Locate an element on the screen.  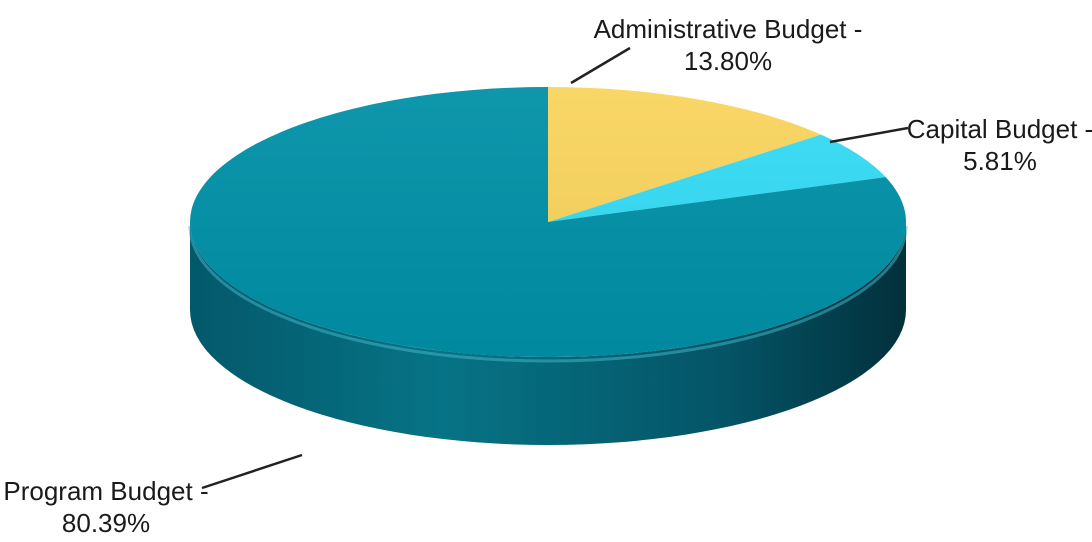
label-capital-value: 5.81% is located at coordinates (1000, 161).